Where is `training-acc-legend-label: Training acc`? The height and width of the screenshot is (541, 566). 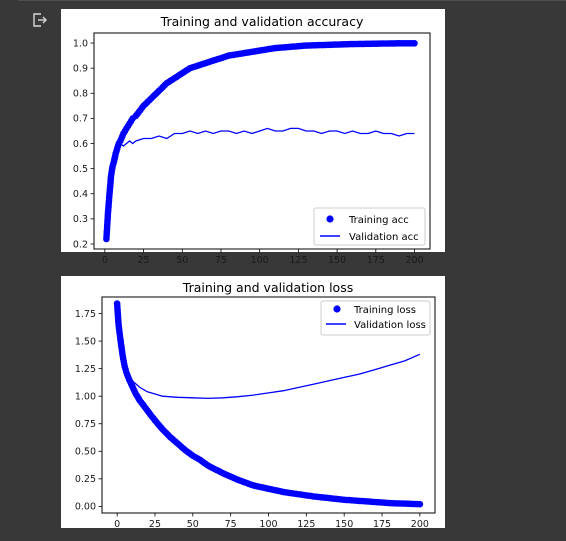 training-acc-legend-label: Training acc is located at coordinates (378, 220).